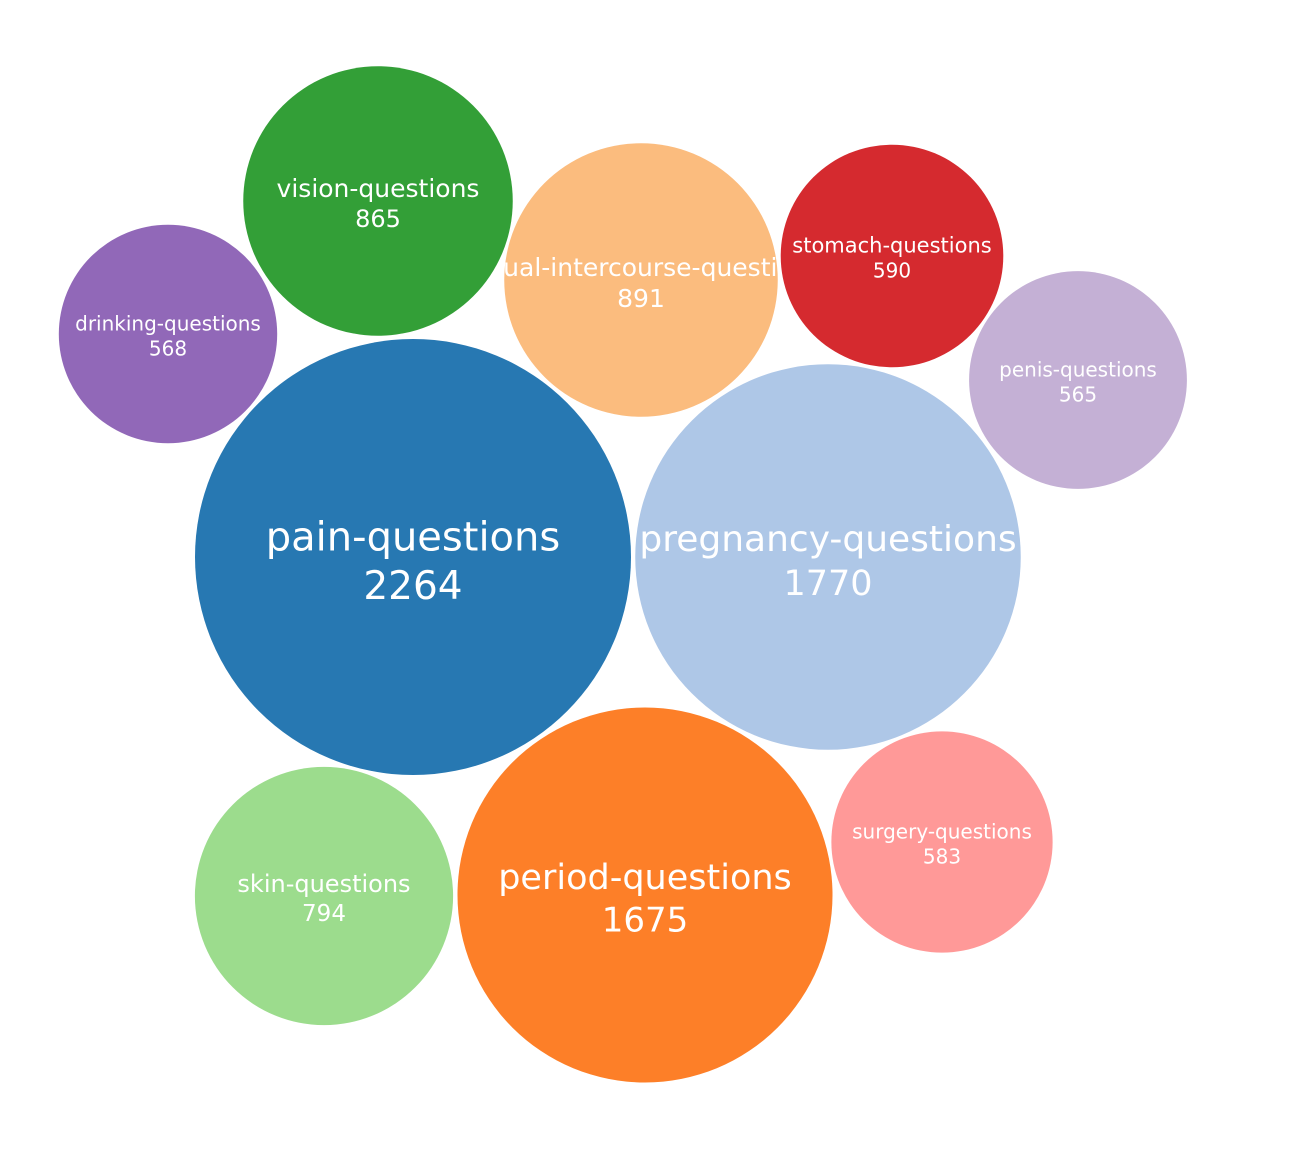  I want to click on bubble-circle-pain-questions, so click(413, 557).